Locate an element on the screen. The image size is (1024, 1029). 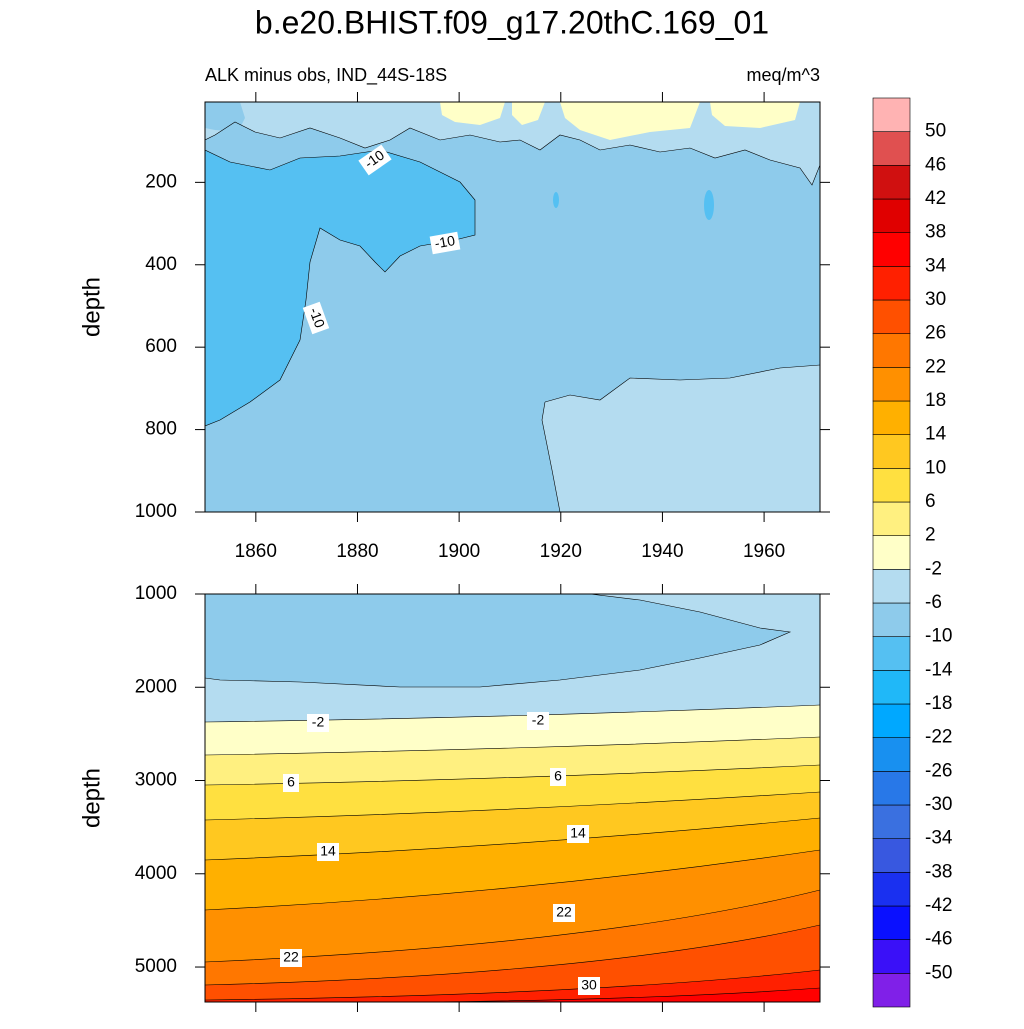
x-tick-label: 1860 is located at coordinates (256, 551).